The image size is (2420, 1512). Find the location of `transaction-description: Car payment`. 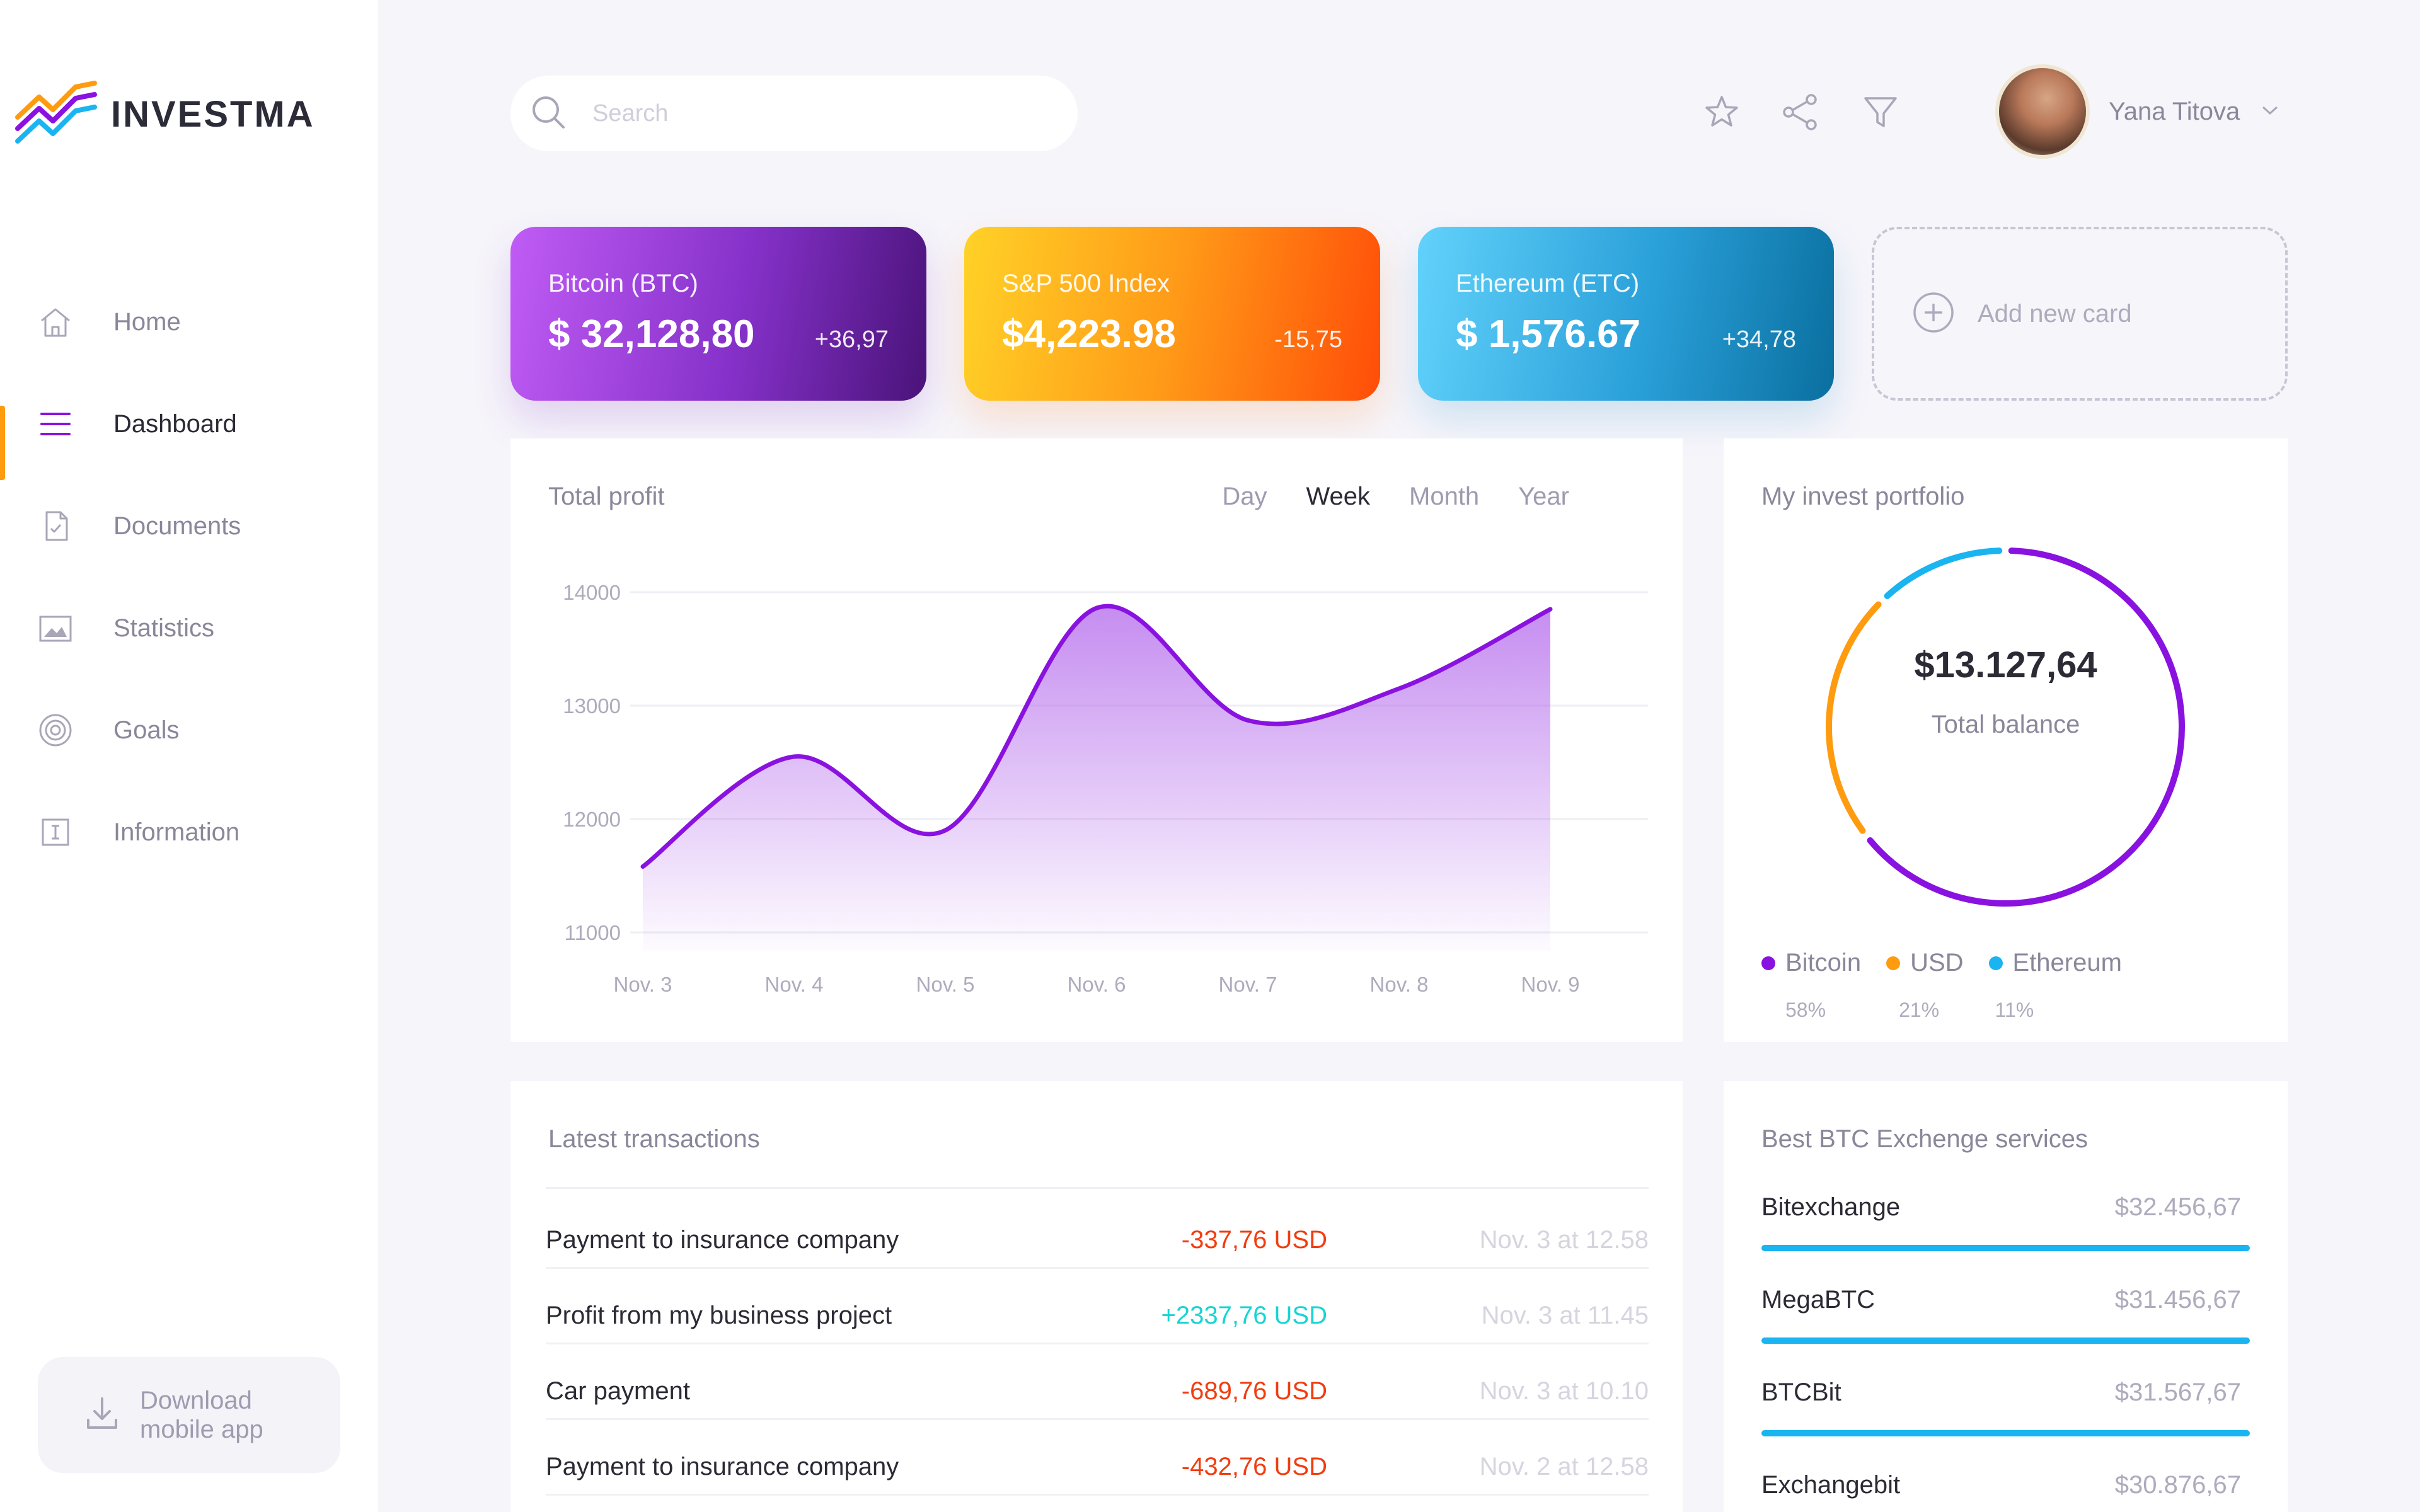

transaction-description: Car payment is located at coordinates (618, 1391).